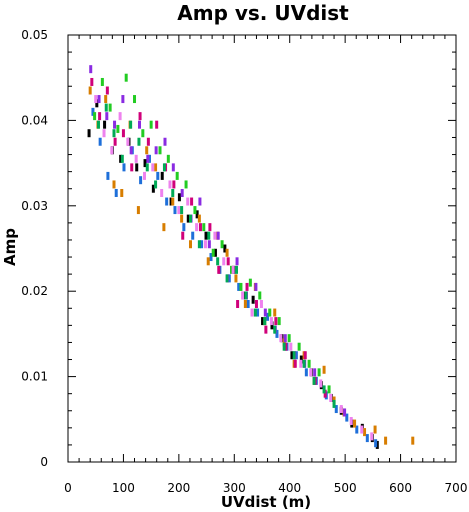 Image resolution: width=469 pixels, height=512 pixels. Describe the element at coordinates (400, 488) in the screenshot. I see `x-tick-label: 600` at that location.